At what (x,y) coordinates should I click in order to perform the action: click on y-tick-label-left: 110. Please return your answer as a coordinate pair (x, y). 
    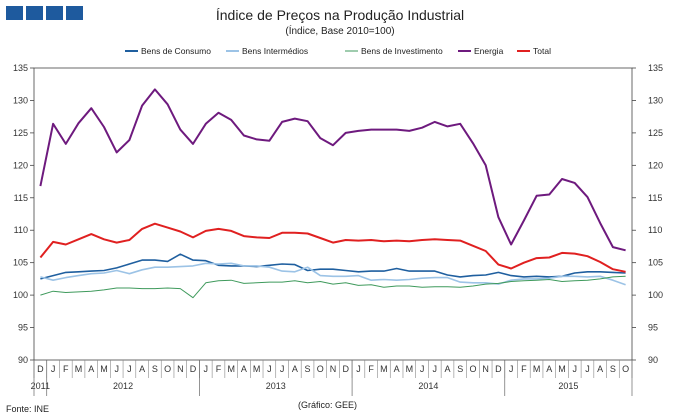
    Looking at the image, I should click on (21, 230).